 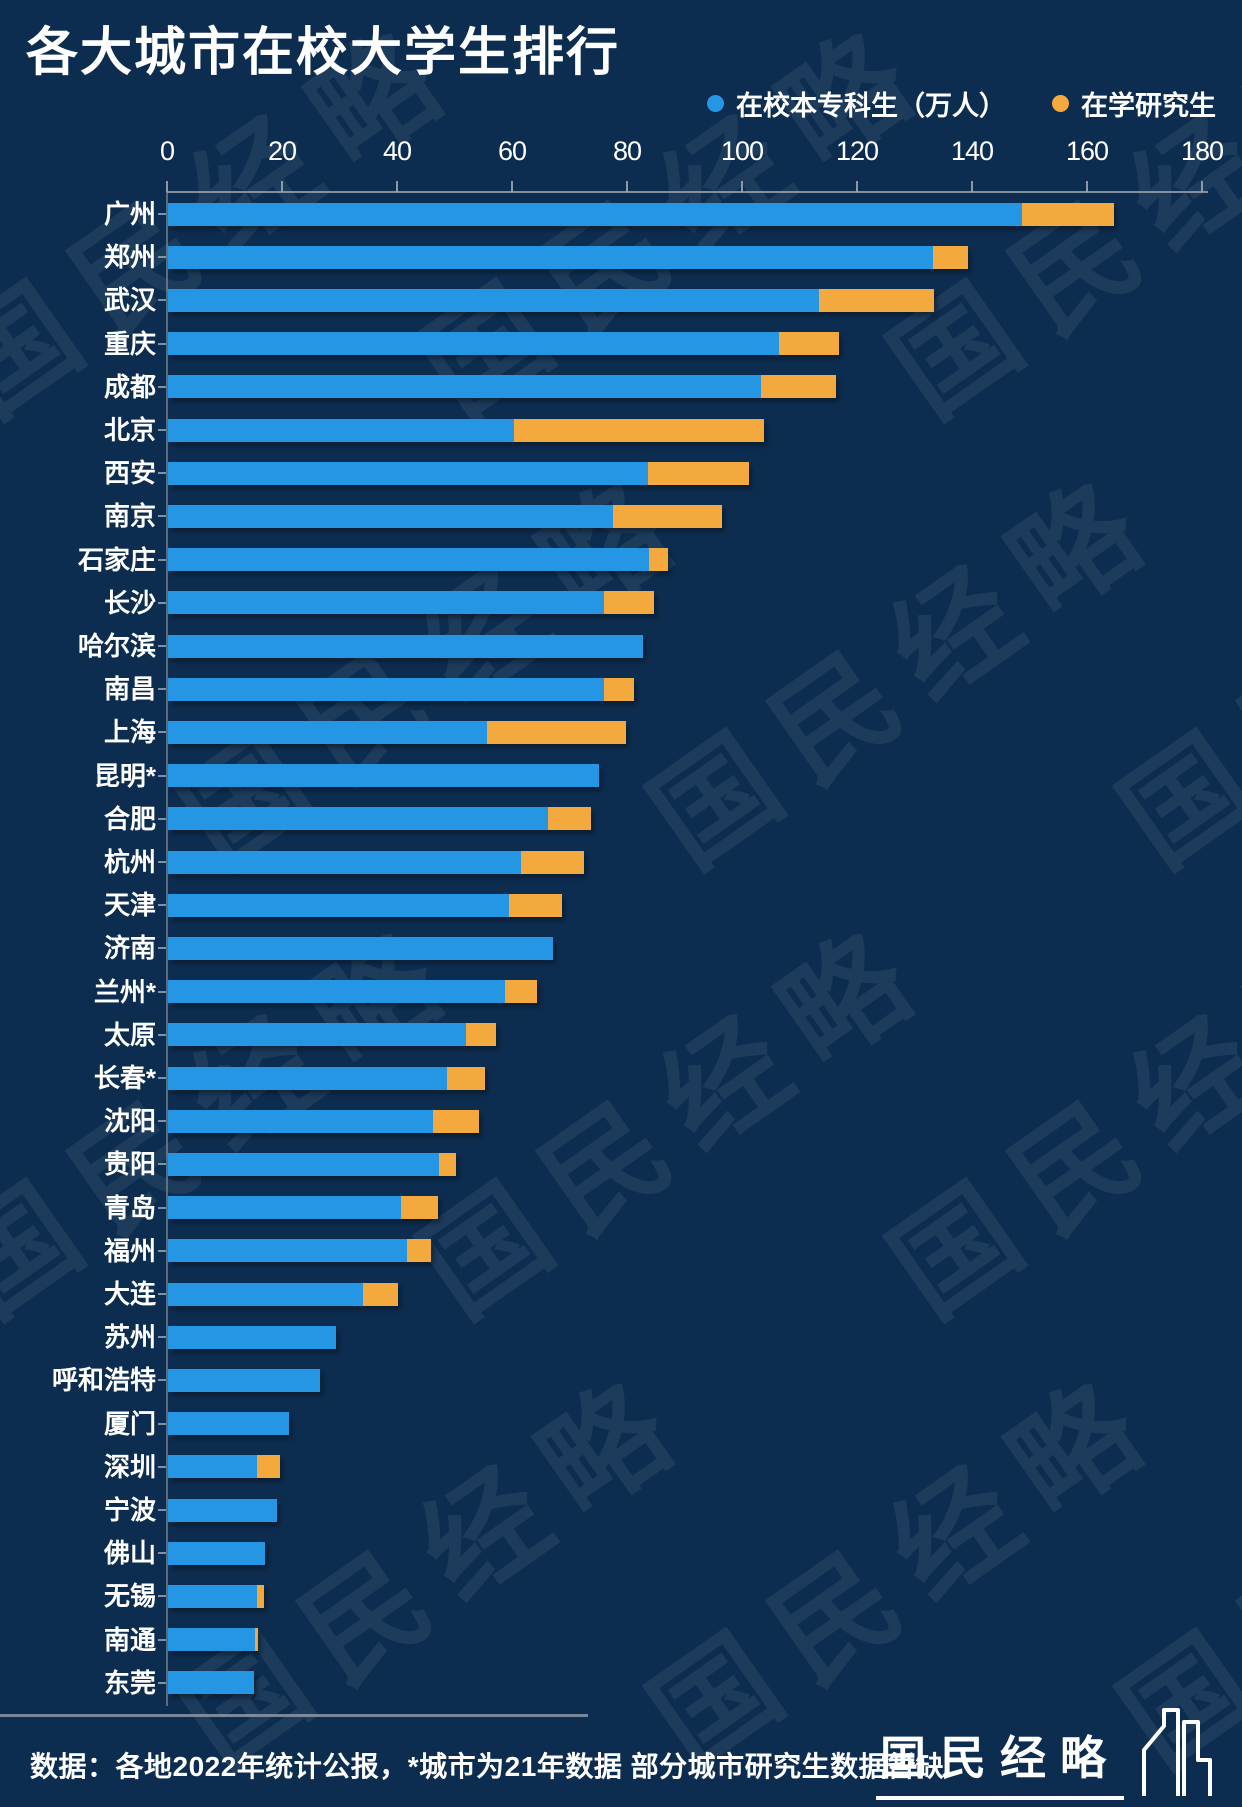 I want to click on x-tick-label: 60, so click(x=512, y=151).